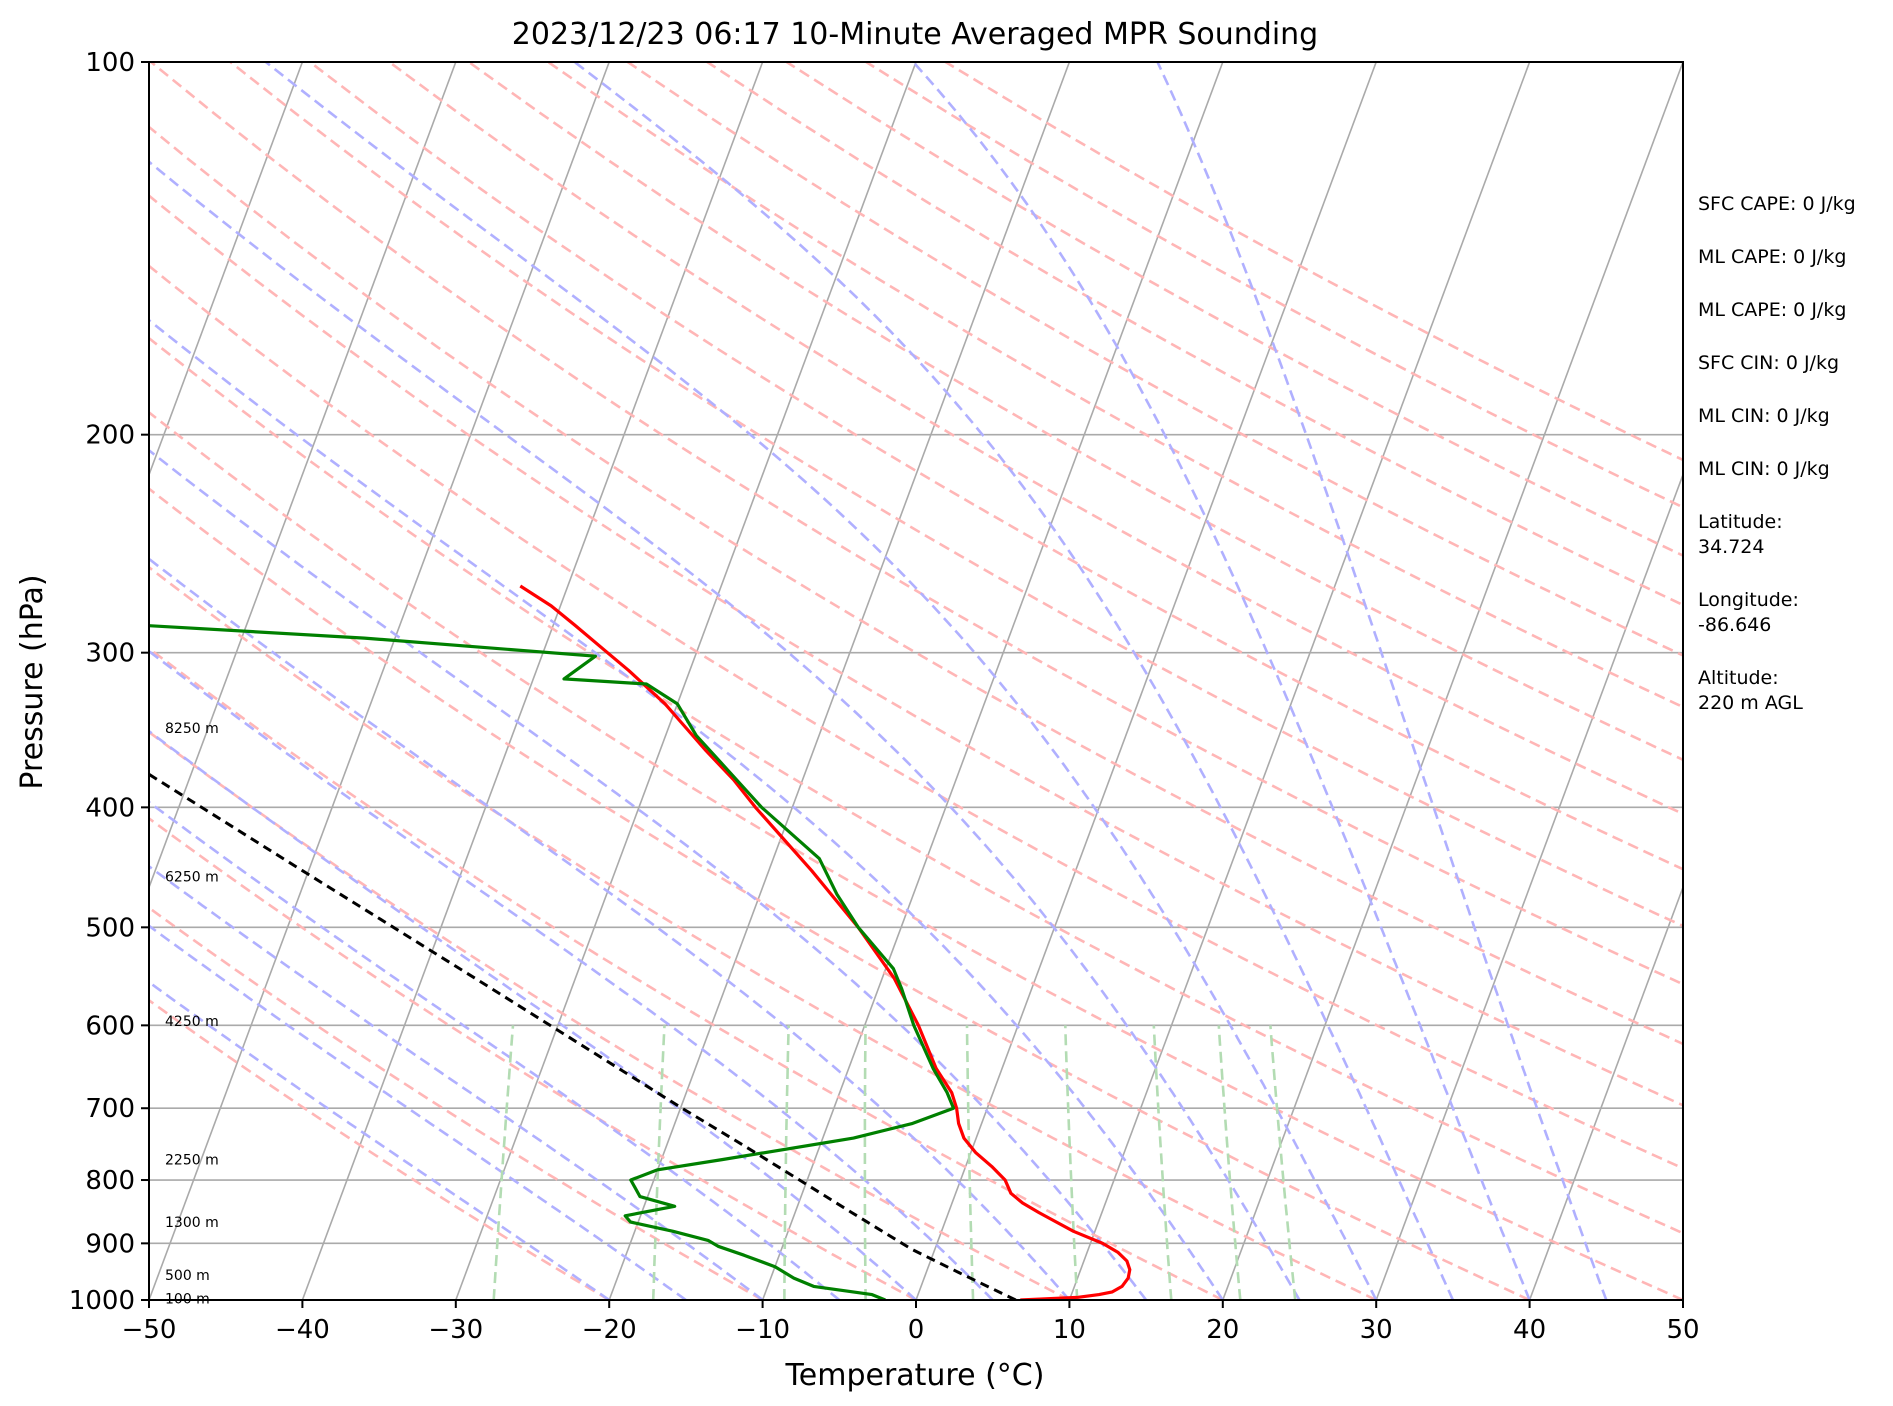 Image resolution: width=1893 pixels, height=1406 pixels. What do you see at coordinates (915, 1375) in the screenshot?
I see `x-axis-label: Temperature (°C)` at bounding box center [915, 1375].